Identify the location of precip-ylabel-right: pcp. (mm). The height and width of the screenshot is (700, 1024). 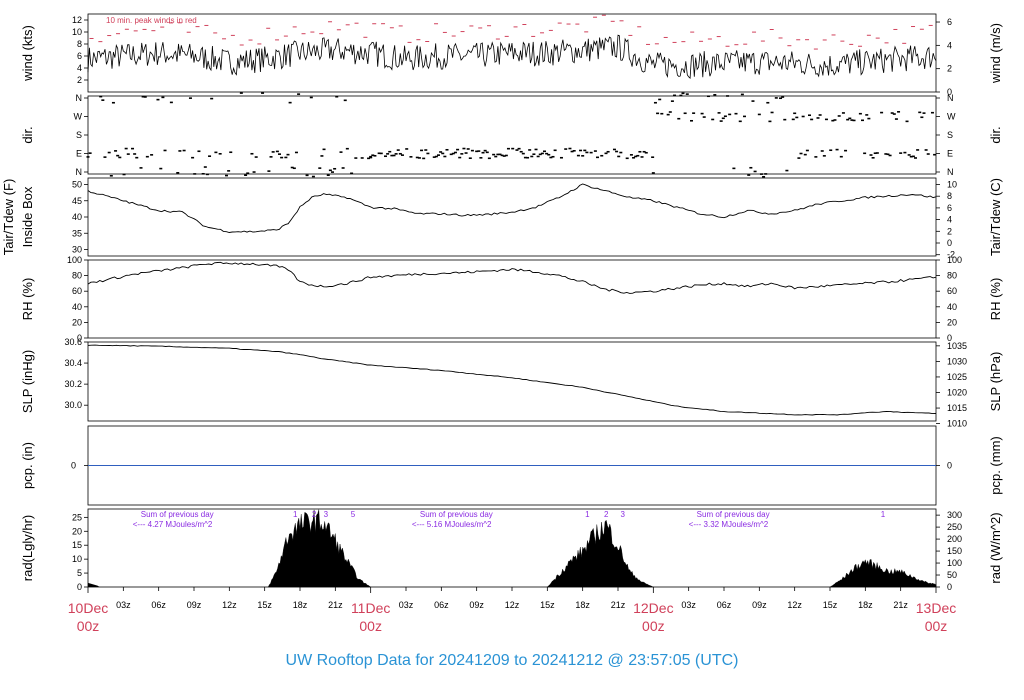
(995, 465).